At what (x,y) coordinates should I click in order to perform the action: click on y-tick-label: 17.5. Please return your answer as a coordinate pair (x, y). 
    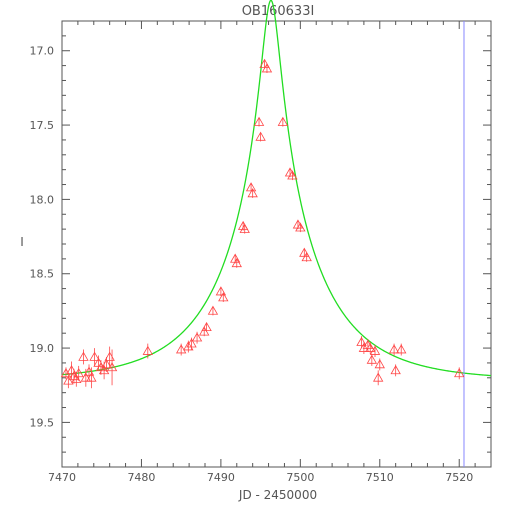
    Looking at the image, I should click on (42, 125).